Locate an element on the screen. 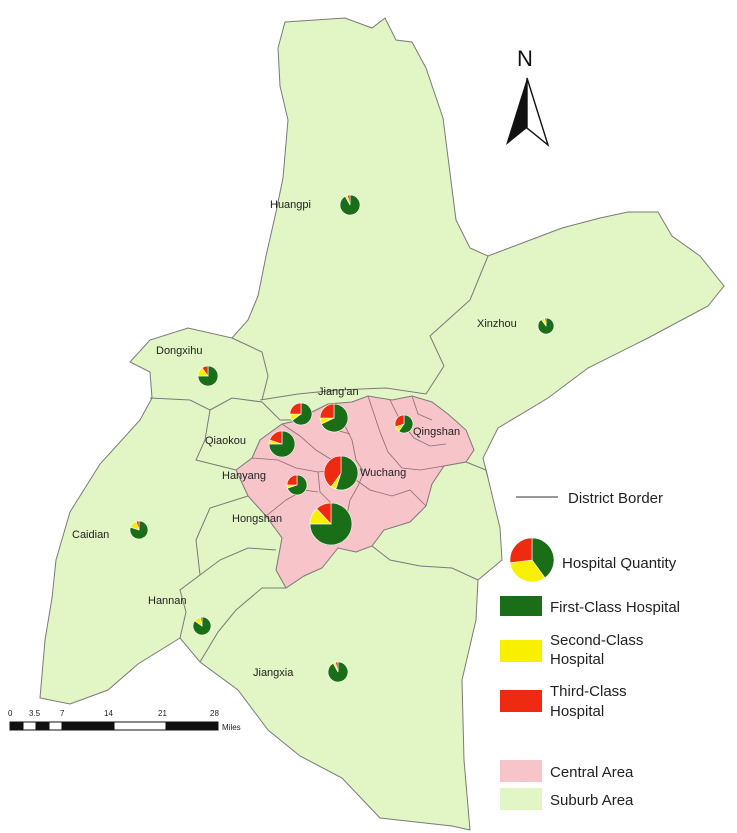 This screenshot has width=737, height=833. pie-dongxihu-third-slice is located at coordinates (205, 371).